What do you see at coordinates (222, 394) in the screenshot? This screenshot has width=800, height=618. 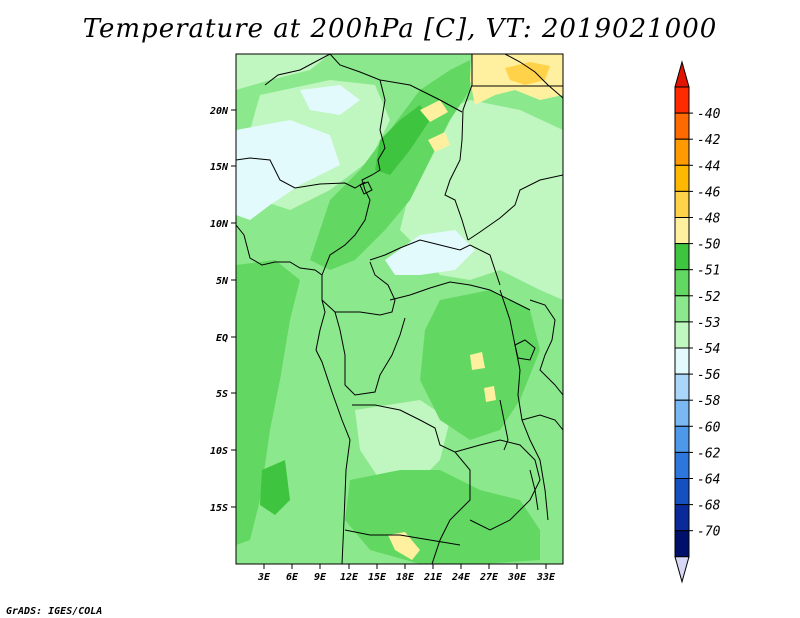 I see `lat-tick-label: 5S` at bounding box center [222, 394].